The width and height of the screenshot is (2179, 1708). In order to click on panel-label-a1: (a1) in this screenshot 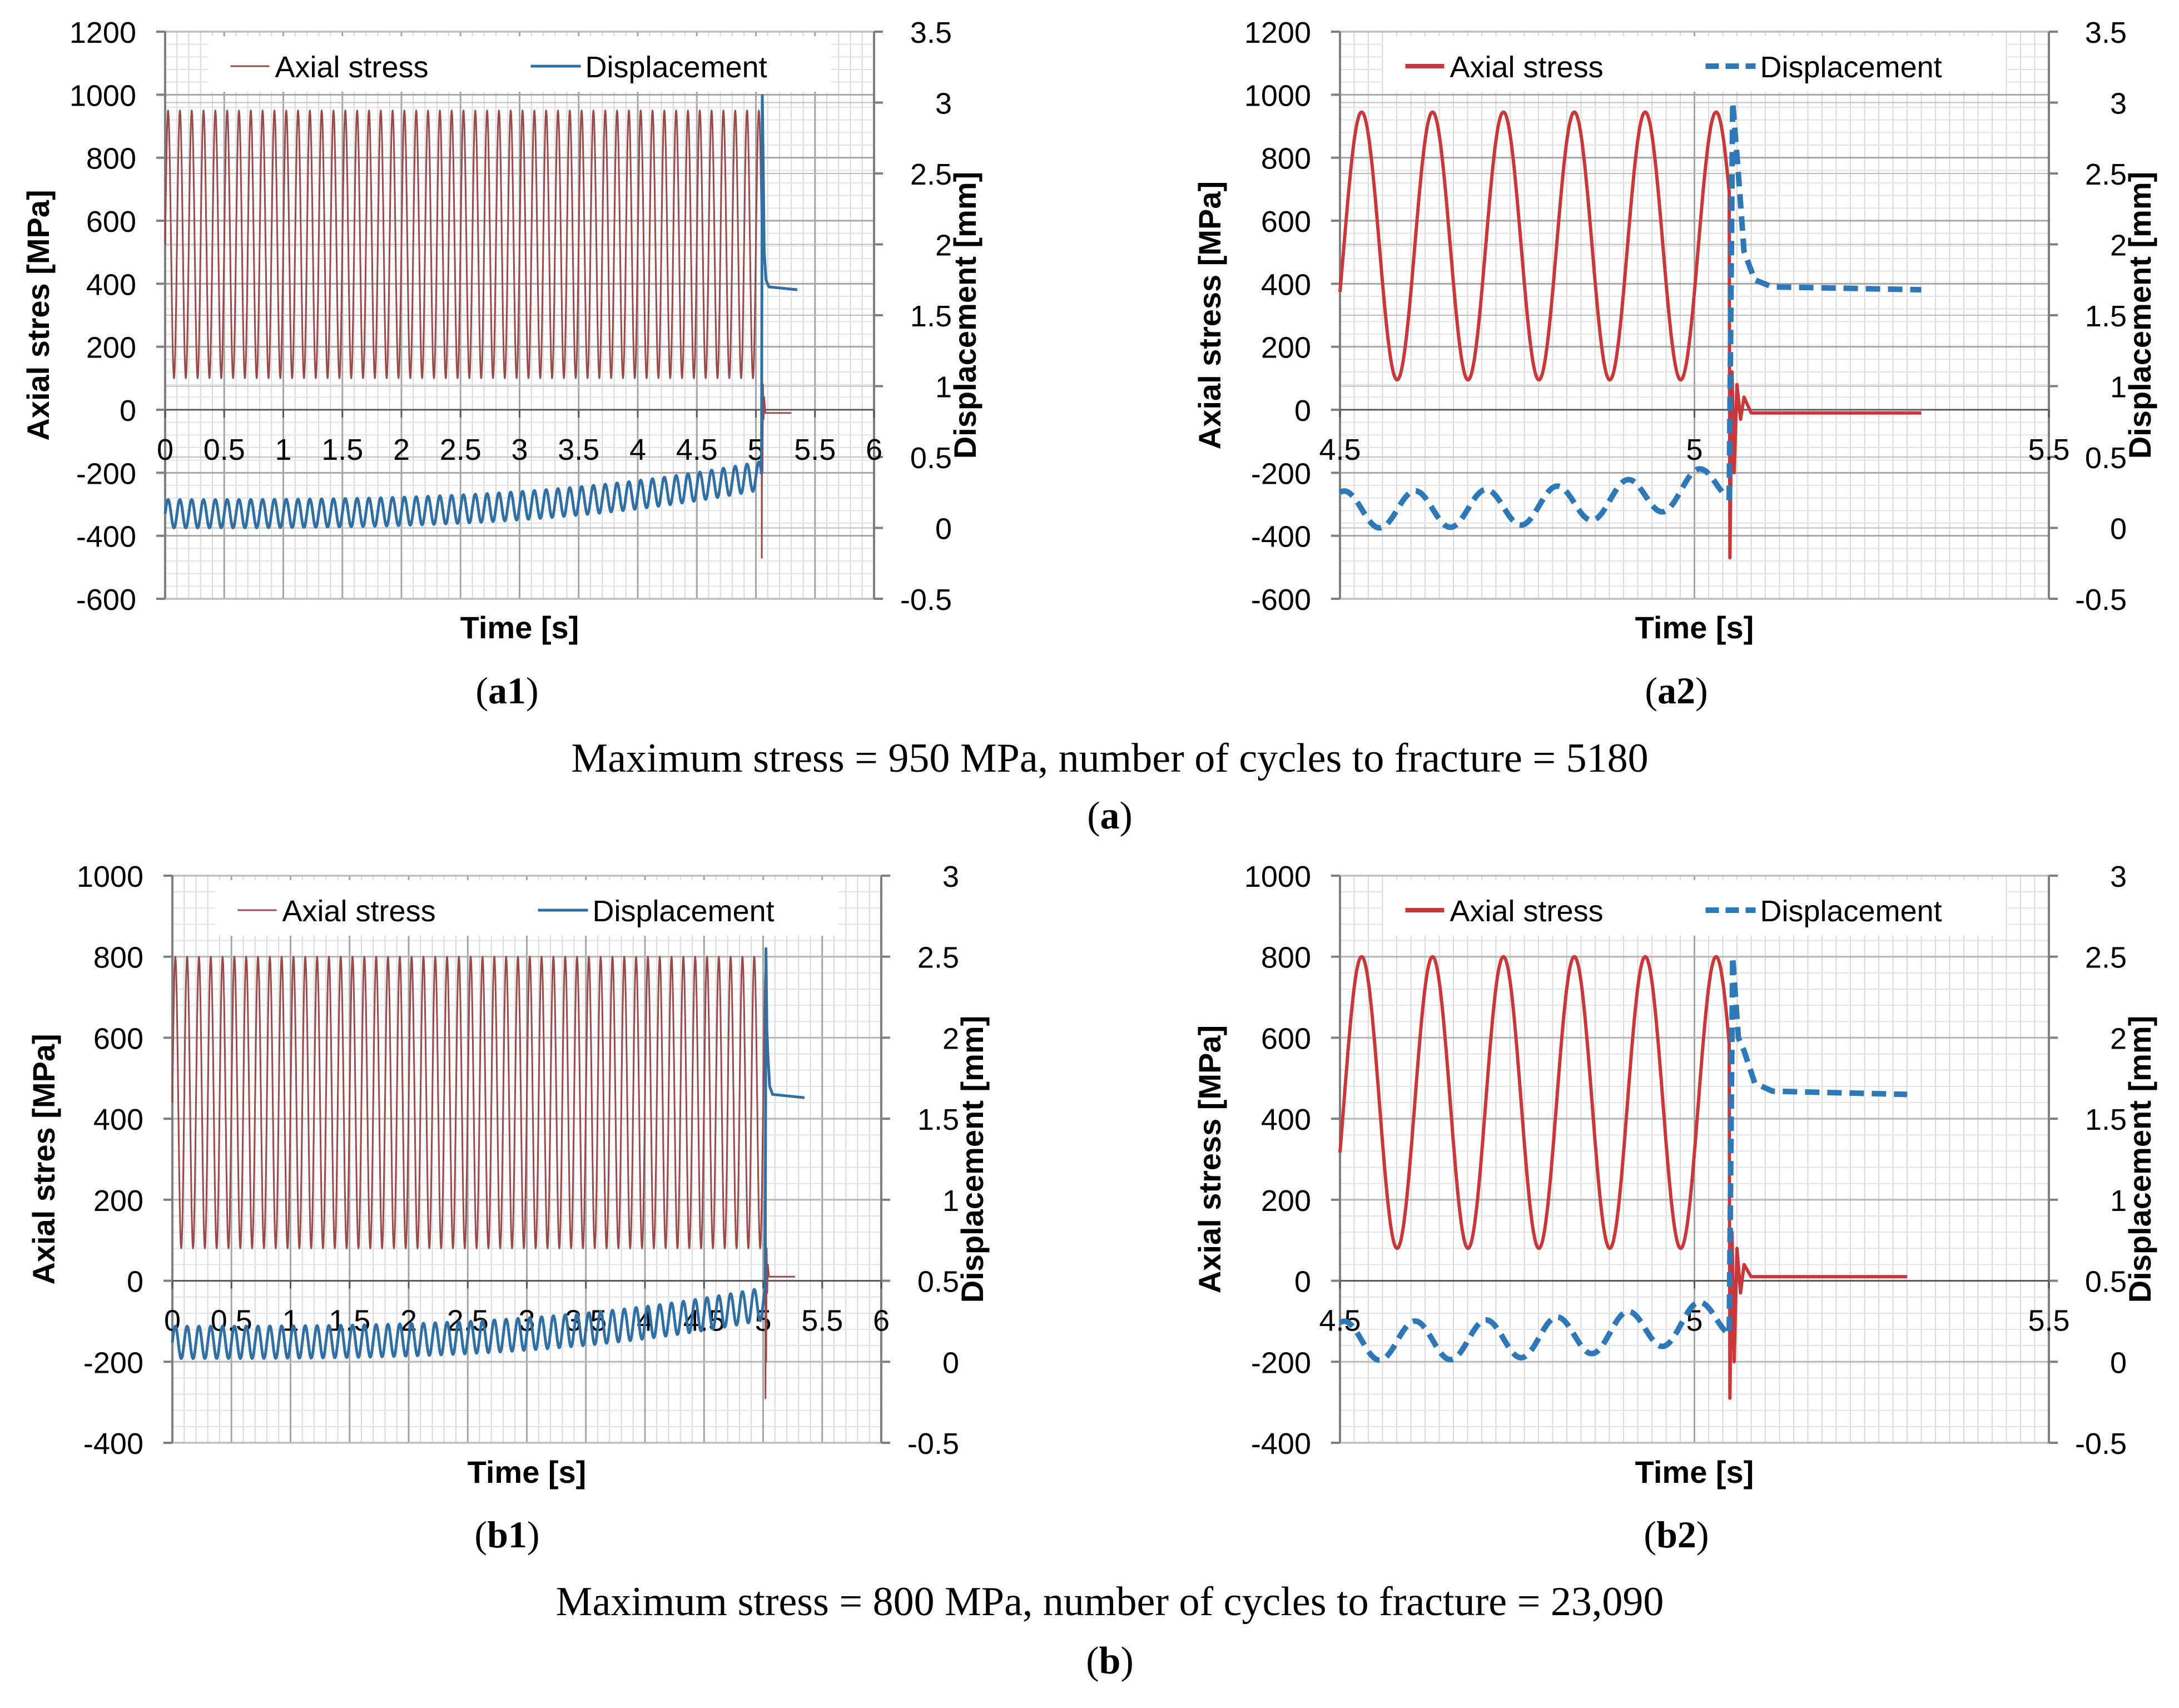, I will do `click(506, 690)`.